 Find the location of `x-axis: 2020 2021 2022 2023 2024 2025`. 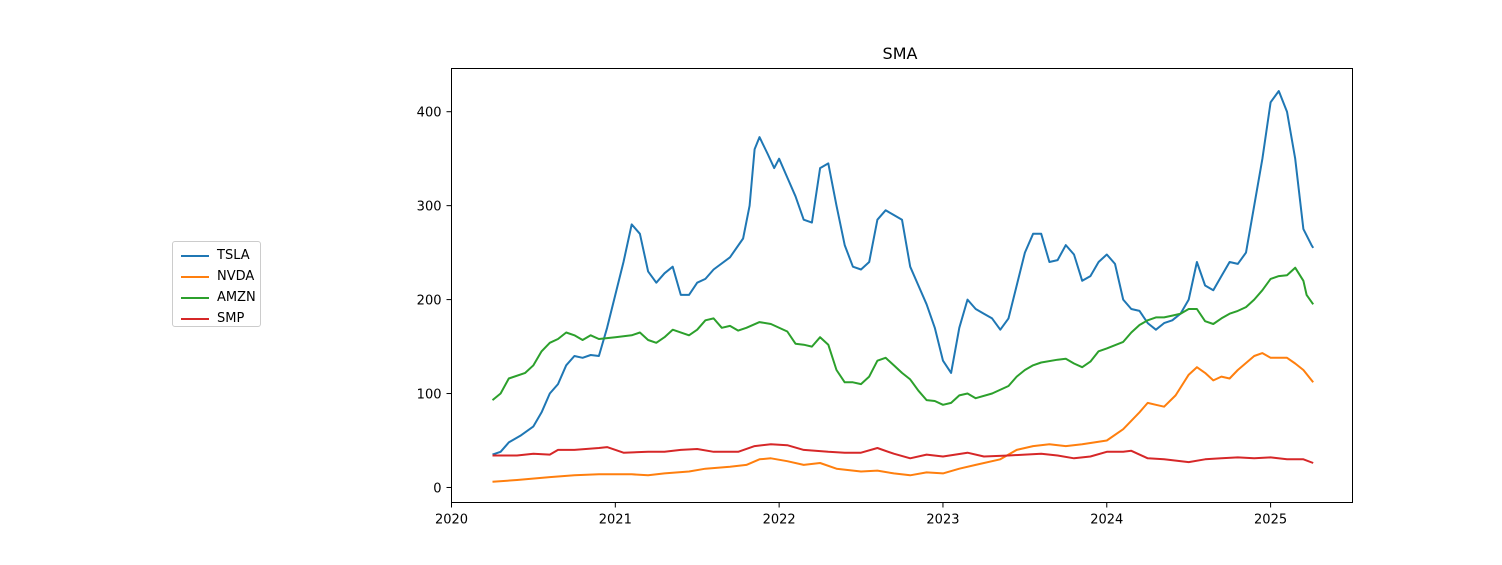

x-axis: 2020 2021 2022 2023 2024 2025 is located at coordinates (861, 515).